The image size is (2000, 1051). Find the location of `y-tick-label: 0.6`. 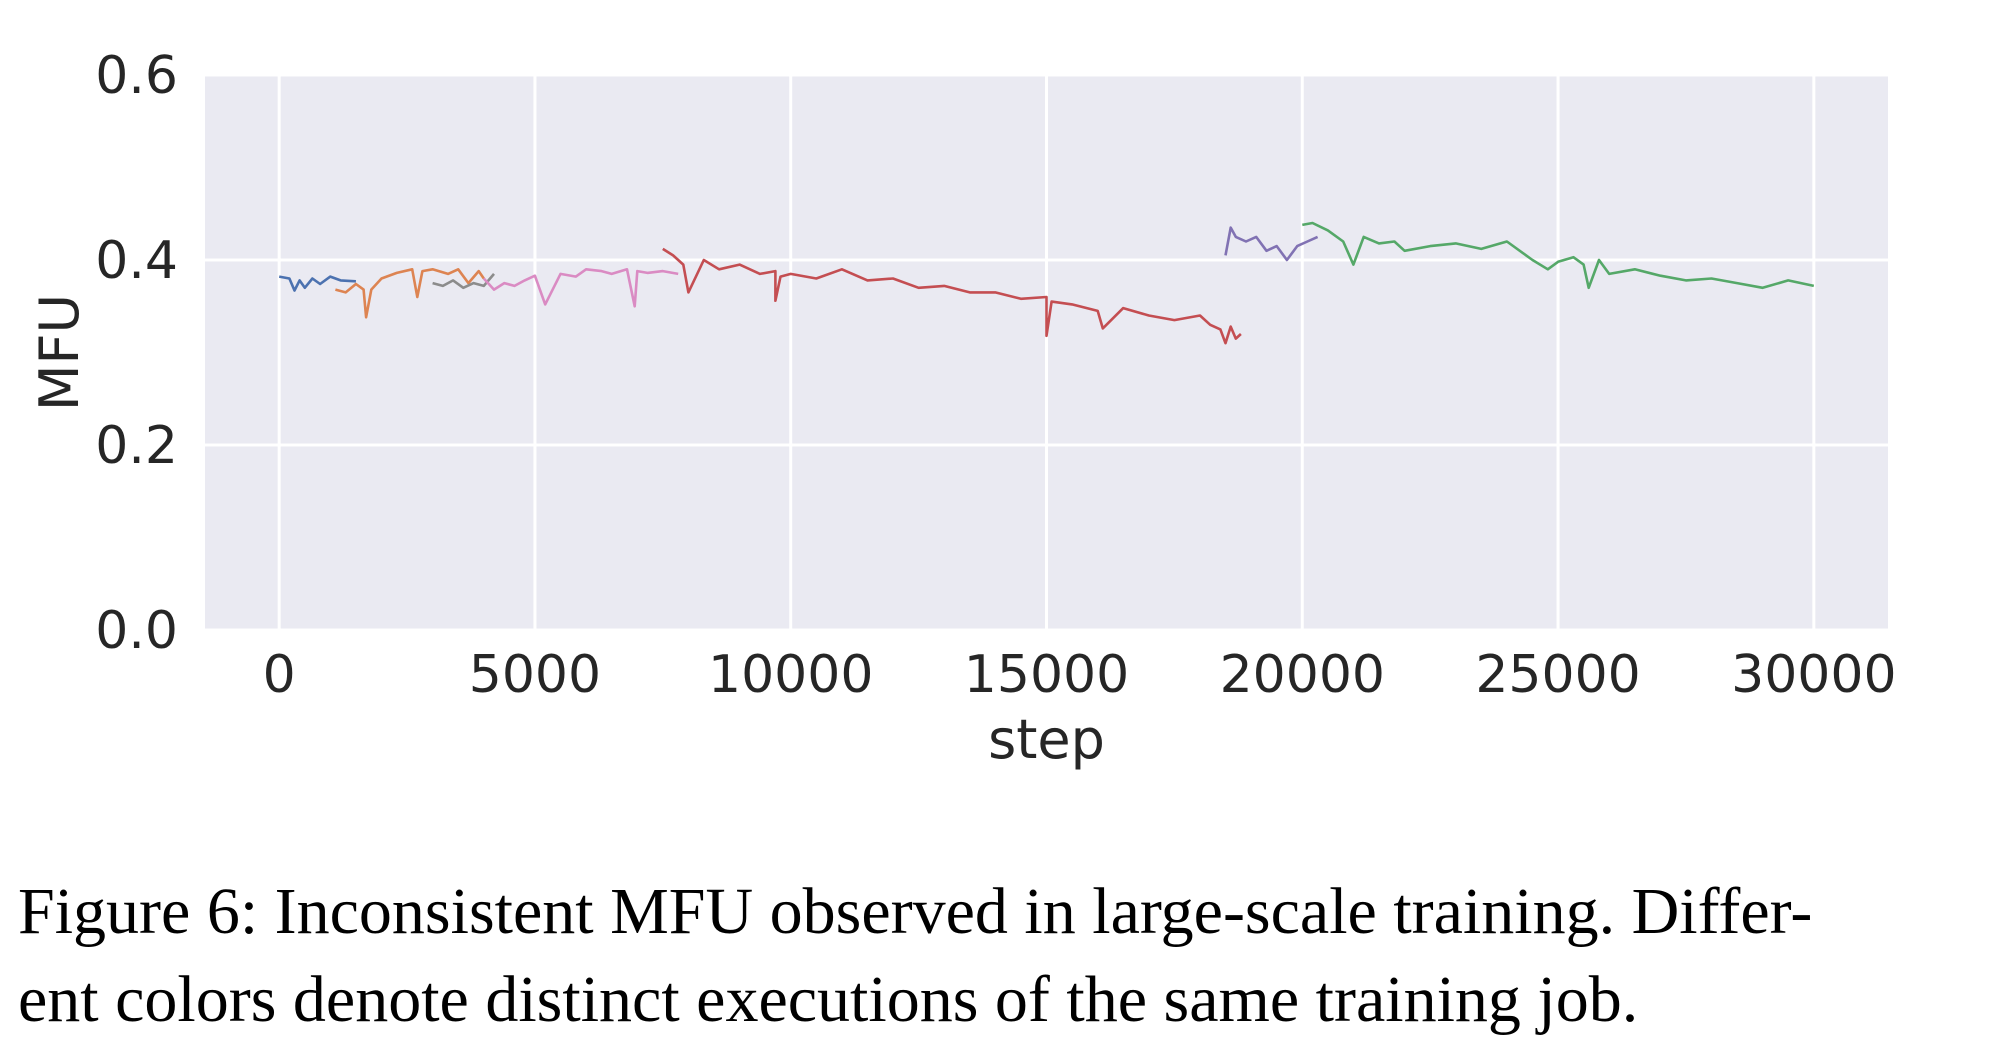

y-tick-label: 0.6 is located at coordinates (136, 76).